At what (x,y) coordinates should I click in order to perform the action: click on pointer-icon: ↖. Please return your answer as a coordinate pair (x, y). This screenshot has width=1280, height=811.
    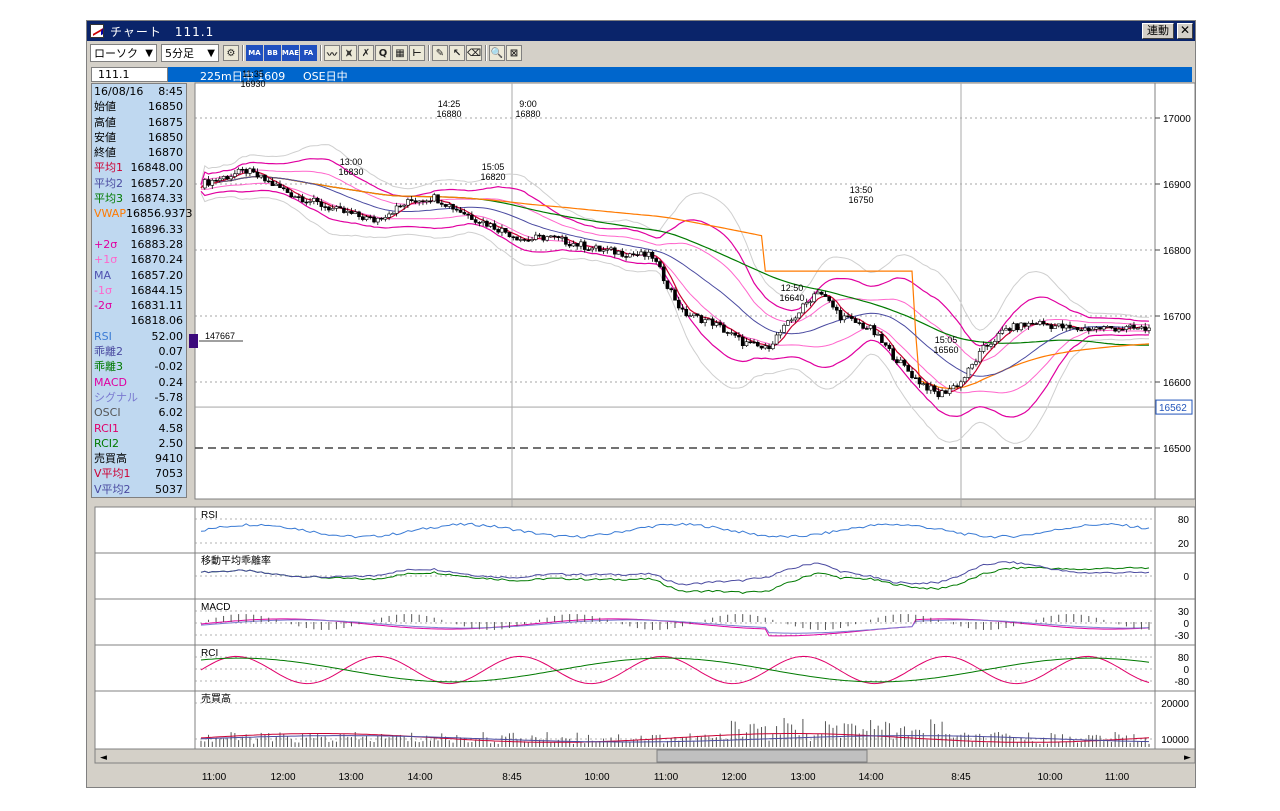
    Looking at the image, I should click on (457, 53).